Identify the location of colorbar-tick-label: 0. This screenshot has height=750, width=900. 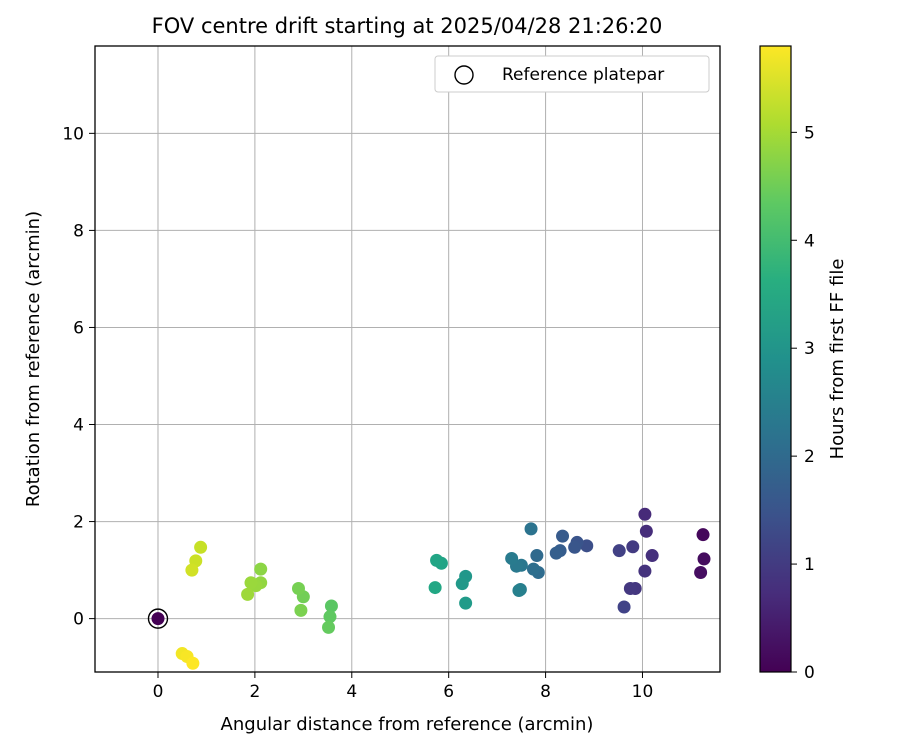
(809, 673).